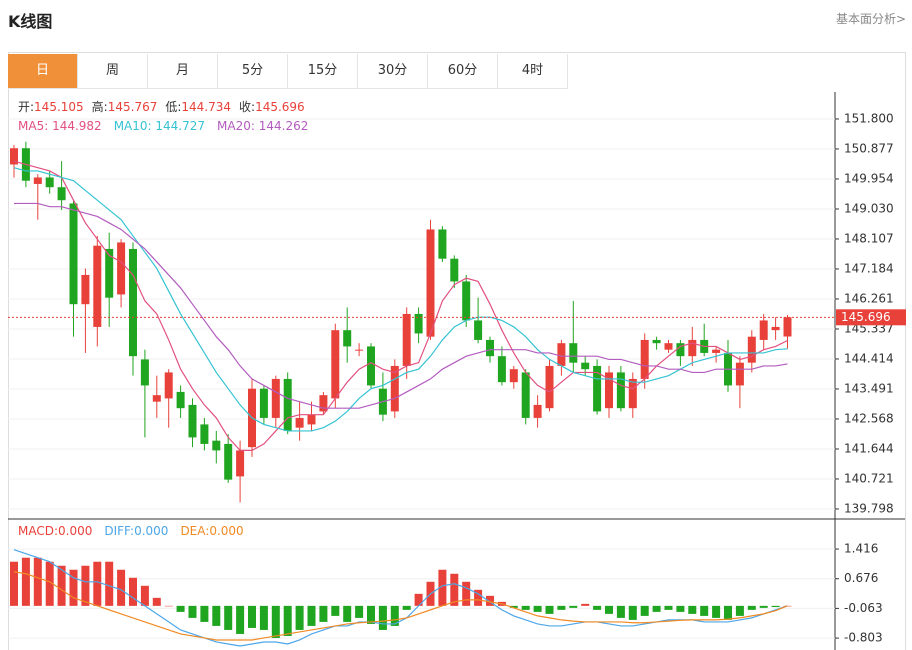 The image size is (912, 650). What do you see at coordinates (206, 107) in the screenshot?
I see `legend-value: 144.734` at bounding box center [206, 107].